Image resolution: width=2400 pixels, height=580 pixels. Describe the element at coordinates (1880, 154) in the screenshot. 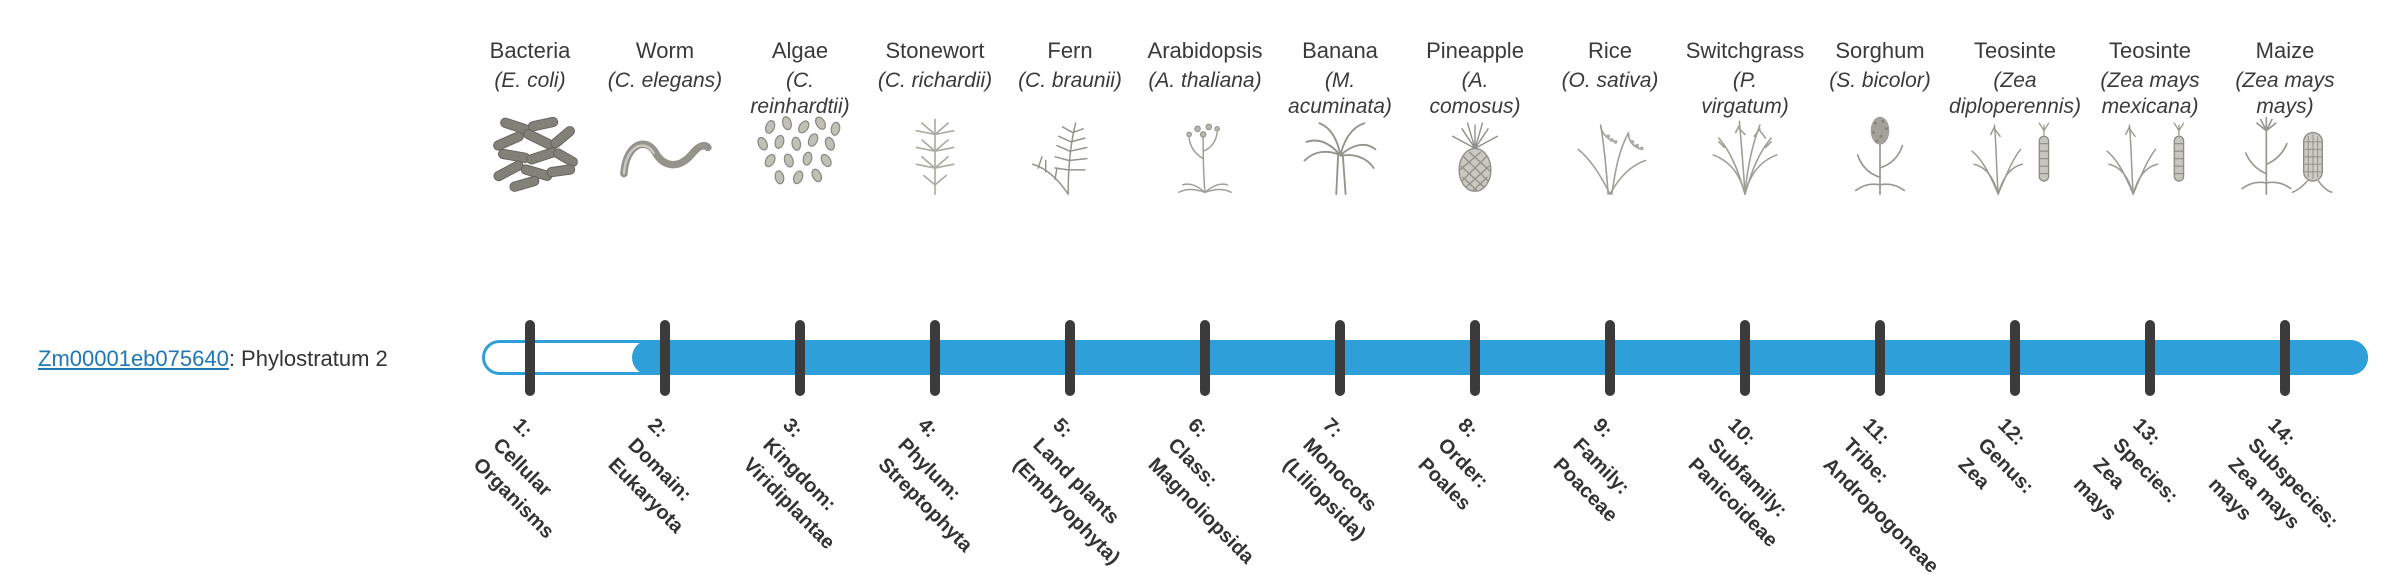

I see `sorghum-icon` at that location.